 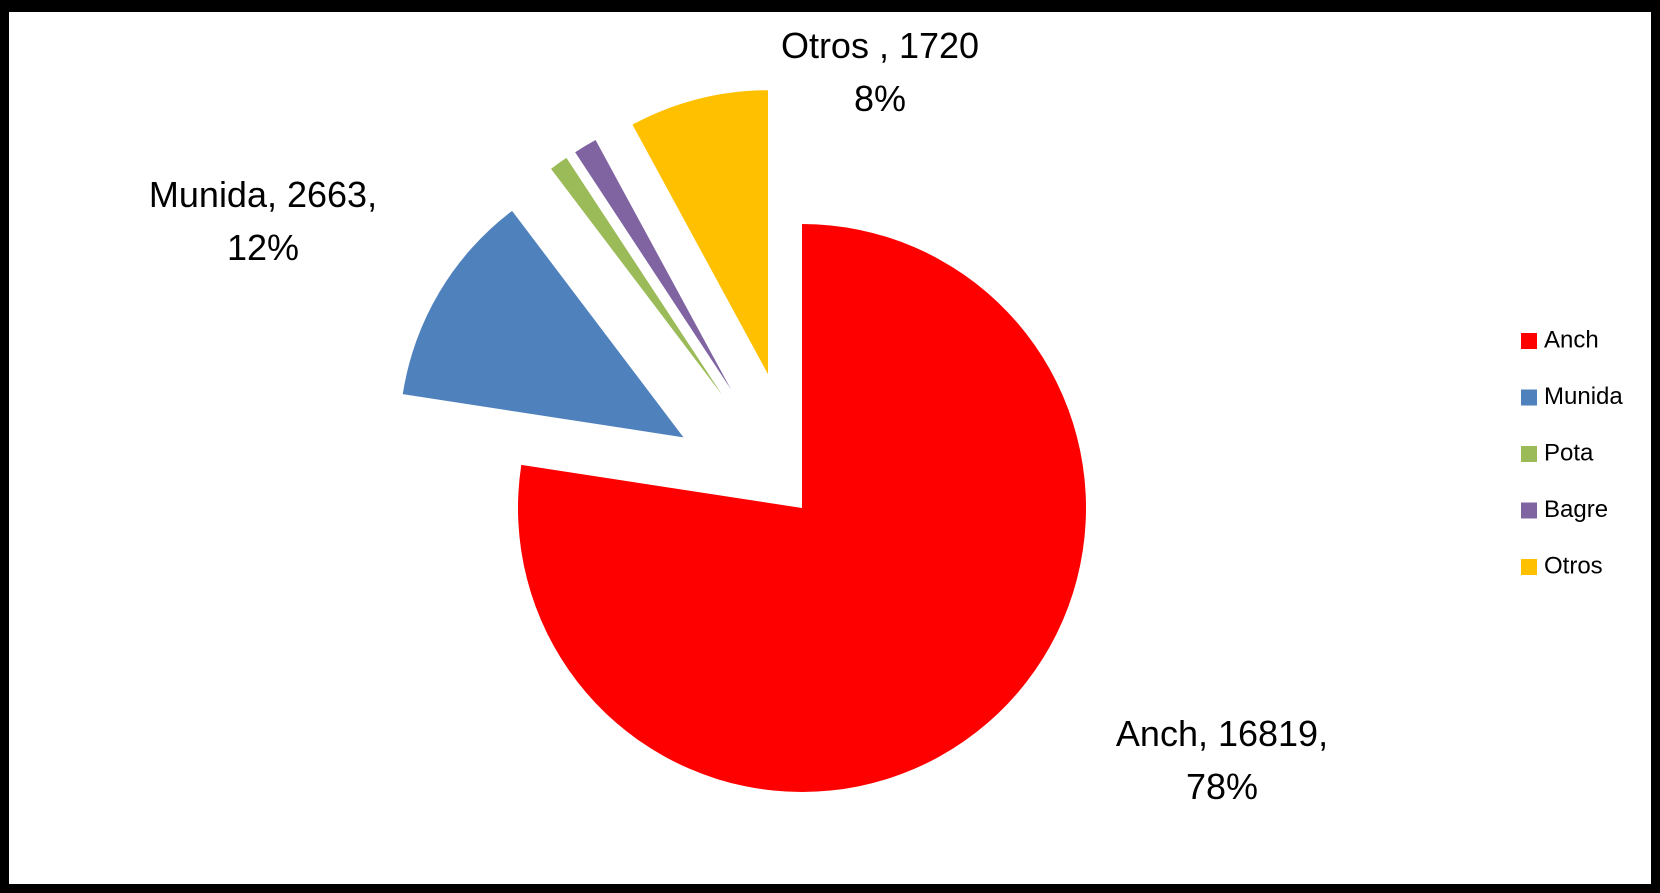 I want to click on legend-label: Munida, so click(x=1583, y=396).